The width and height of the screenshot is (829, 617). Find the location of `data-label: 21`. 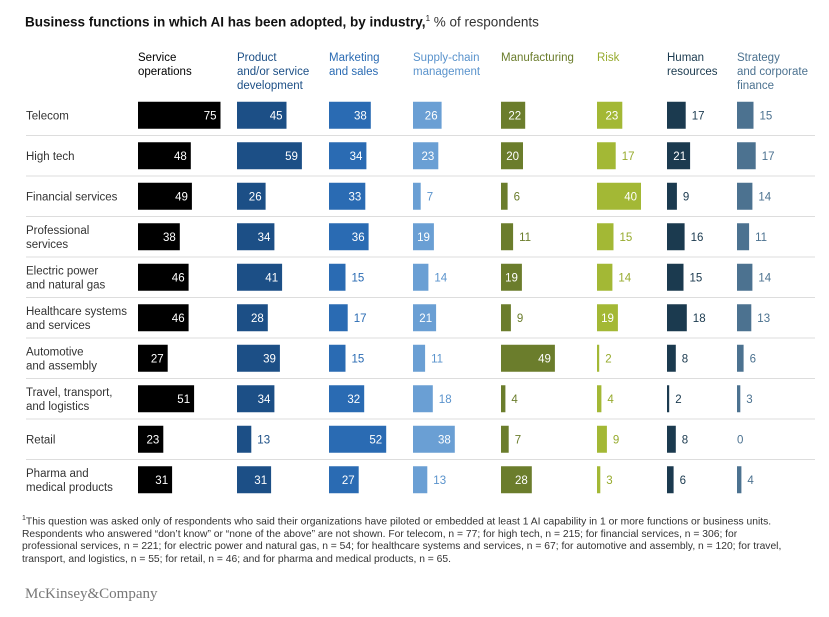

data-label: 21 is located at coordinates (425, 319).